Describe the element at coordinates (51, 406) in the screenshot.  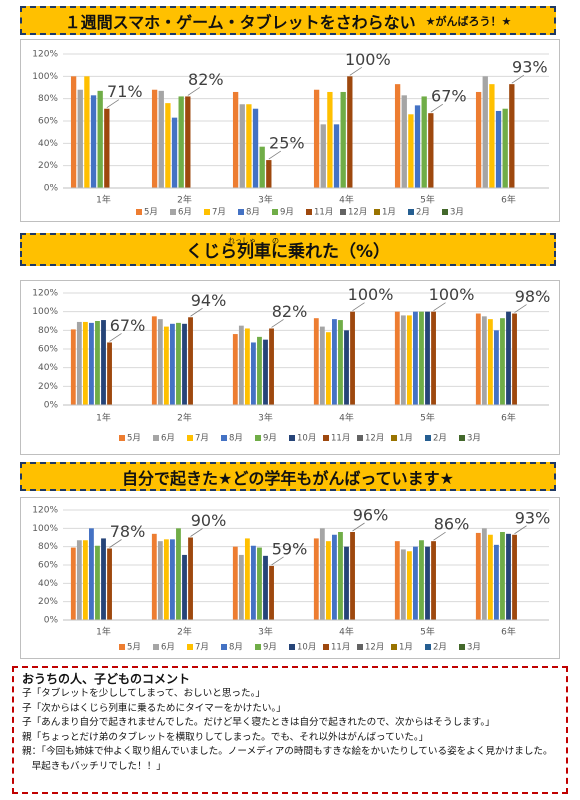
I see `y-tick-label: 0%` at that location.